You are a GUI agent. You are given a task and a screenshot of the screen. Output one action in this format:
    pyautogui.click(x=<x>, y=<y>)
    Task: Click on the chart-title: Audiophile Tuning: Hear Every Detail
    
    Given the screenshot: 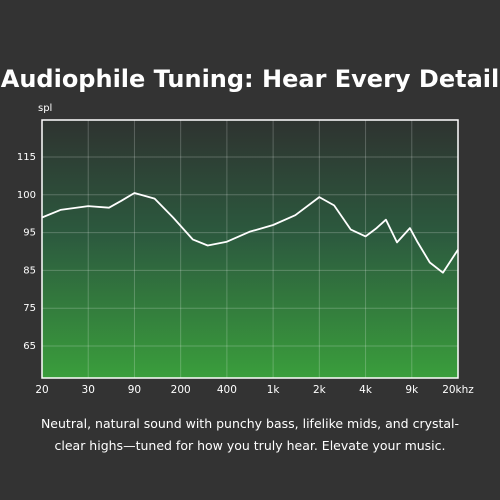 What is the action you would take?
    pyautogui.click(x=250, y=79)
    